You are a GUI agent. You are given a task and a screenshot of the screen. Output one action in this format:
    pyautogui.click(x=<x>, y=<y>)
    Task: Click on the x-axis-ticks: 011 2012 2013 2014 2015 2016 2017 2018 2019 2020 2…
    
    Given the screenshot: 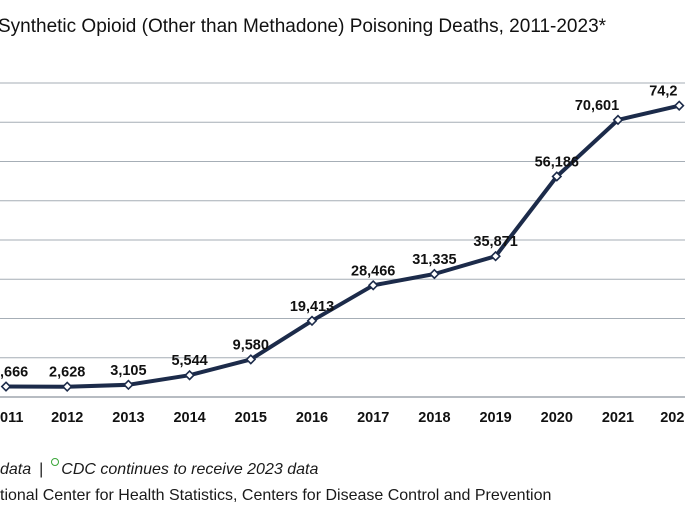 What is the action you would take?
    pyautogui.click(x=342, y=418)
    